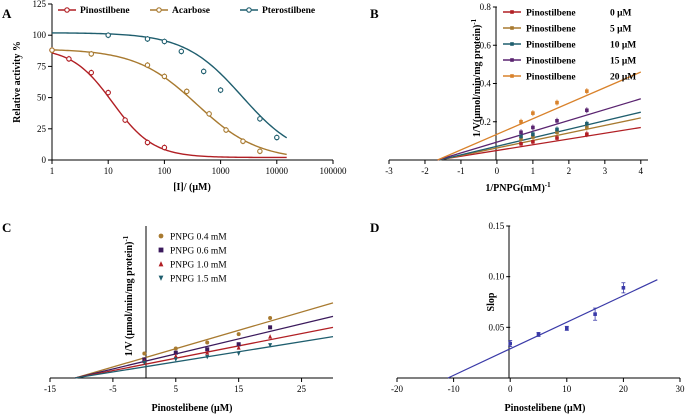  Describe the element at coordinates (198, 280) in the screenshot. I see `panel-c-legend-name: PNPG 1.5 mM` at that location.